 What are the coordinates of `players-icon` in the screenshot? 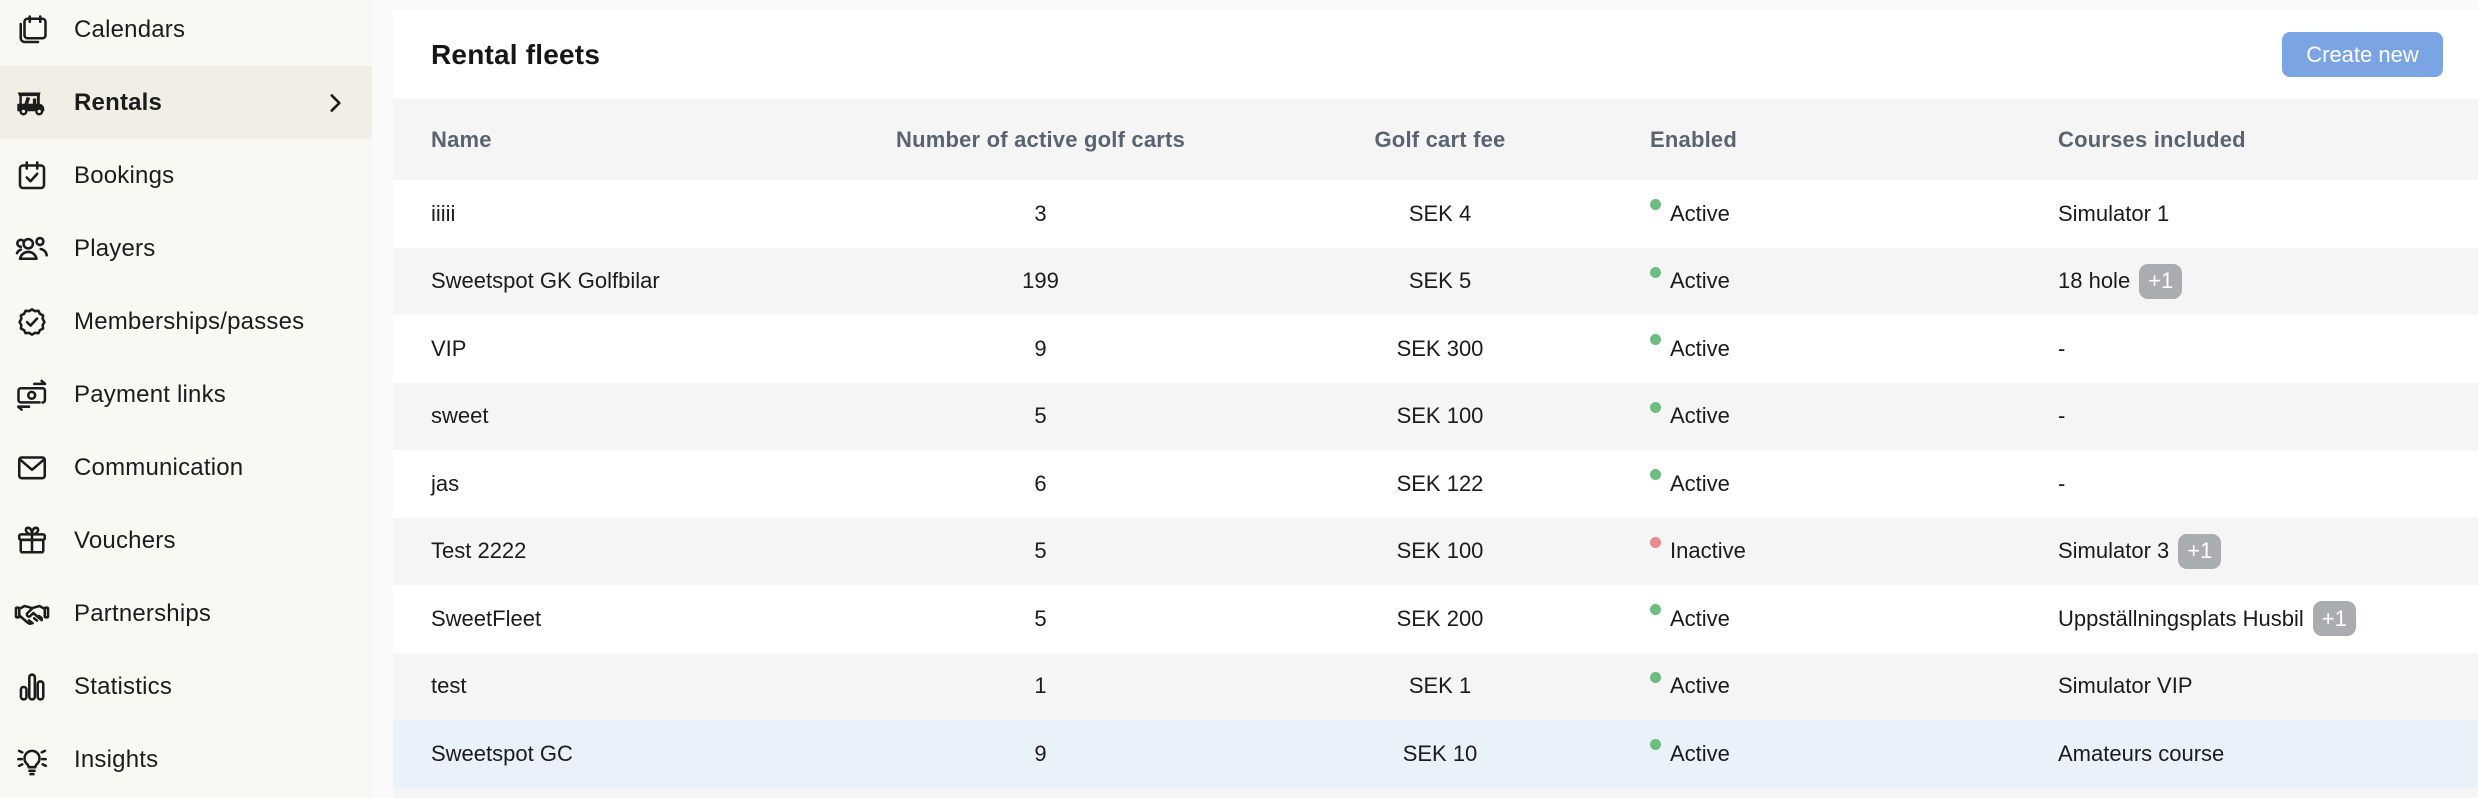 It's located at (32, 249).